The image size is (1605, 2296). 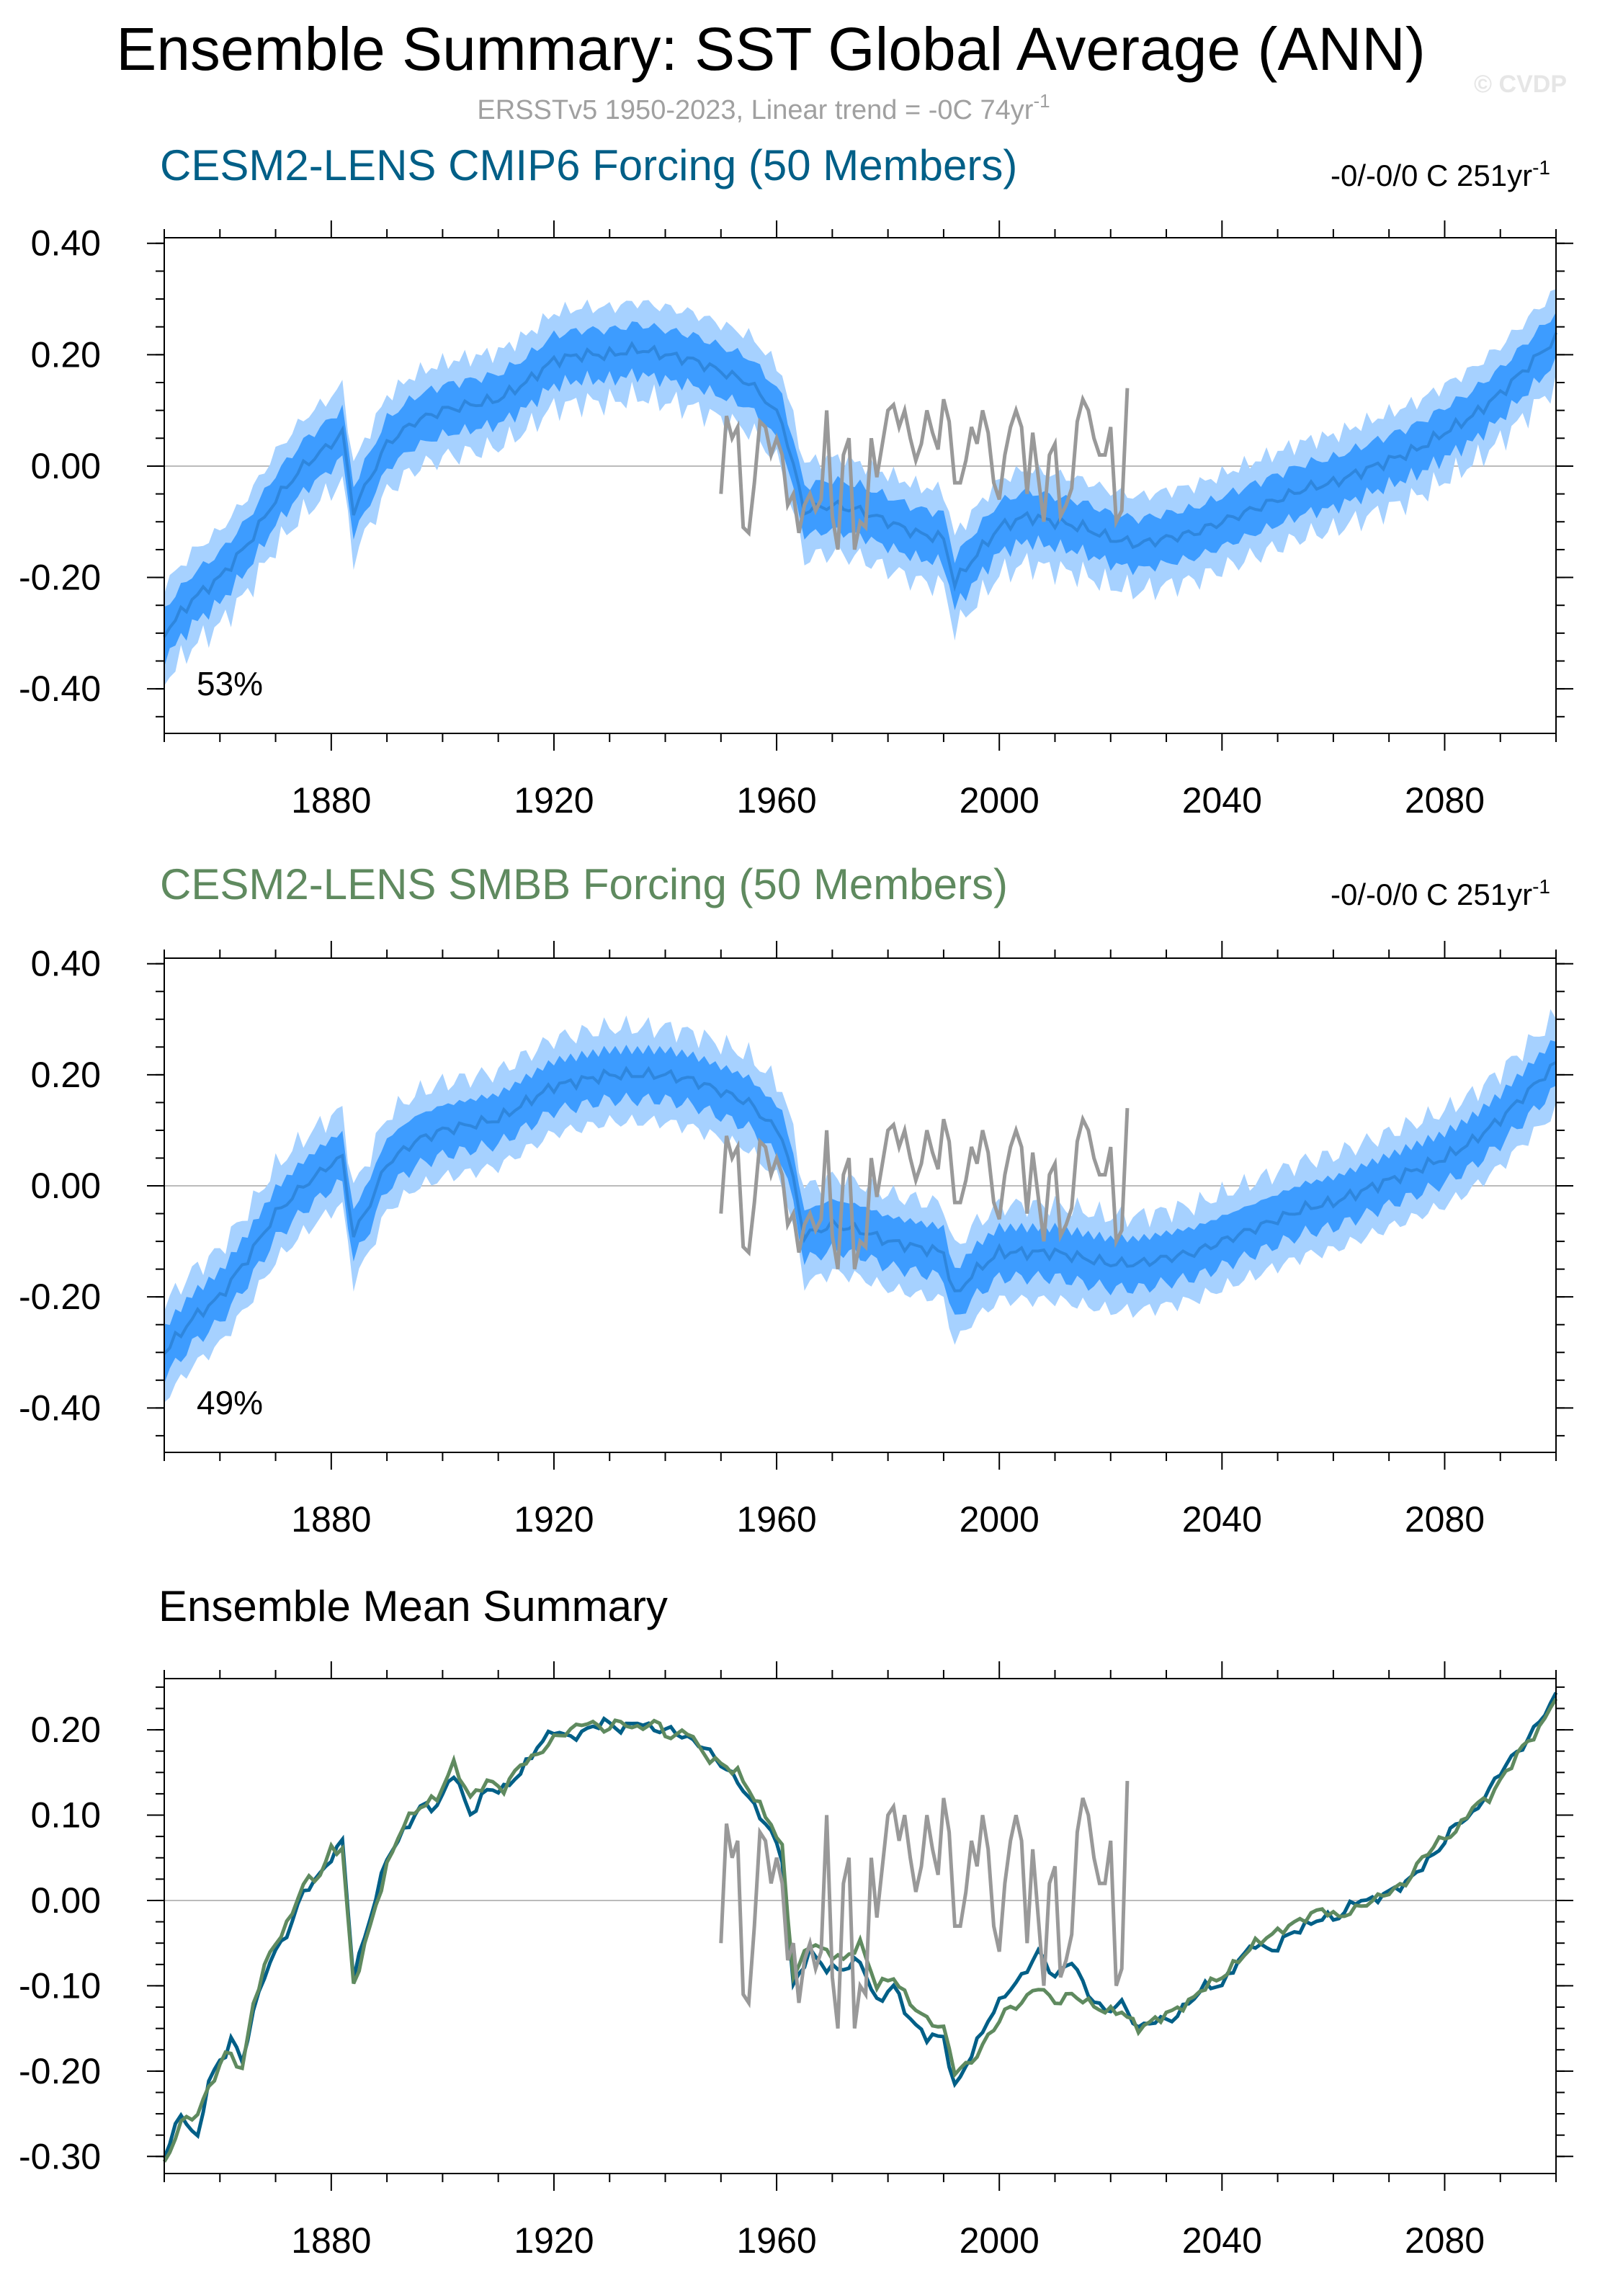 What do you see at coordinates (1520, 84) in the screenshot?
I see `copyright-watermark: © CVDP` at bounding box center [1520, 84].